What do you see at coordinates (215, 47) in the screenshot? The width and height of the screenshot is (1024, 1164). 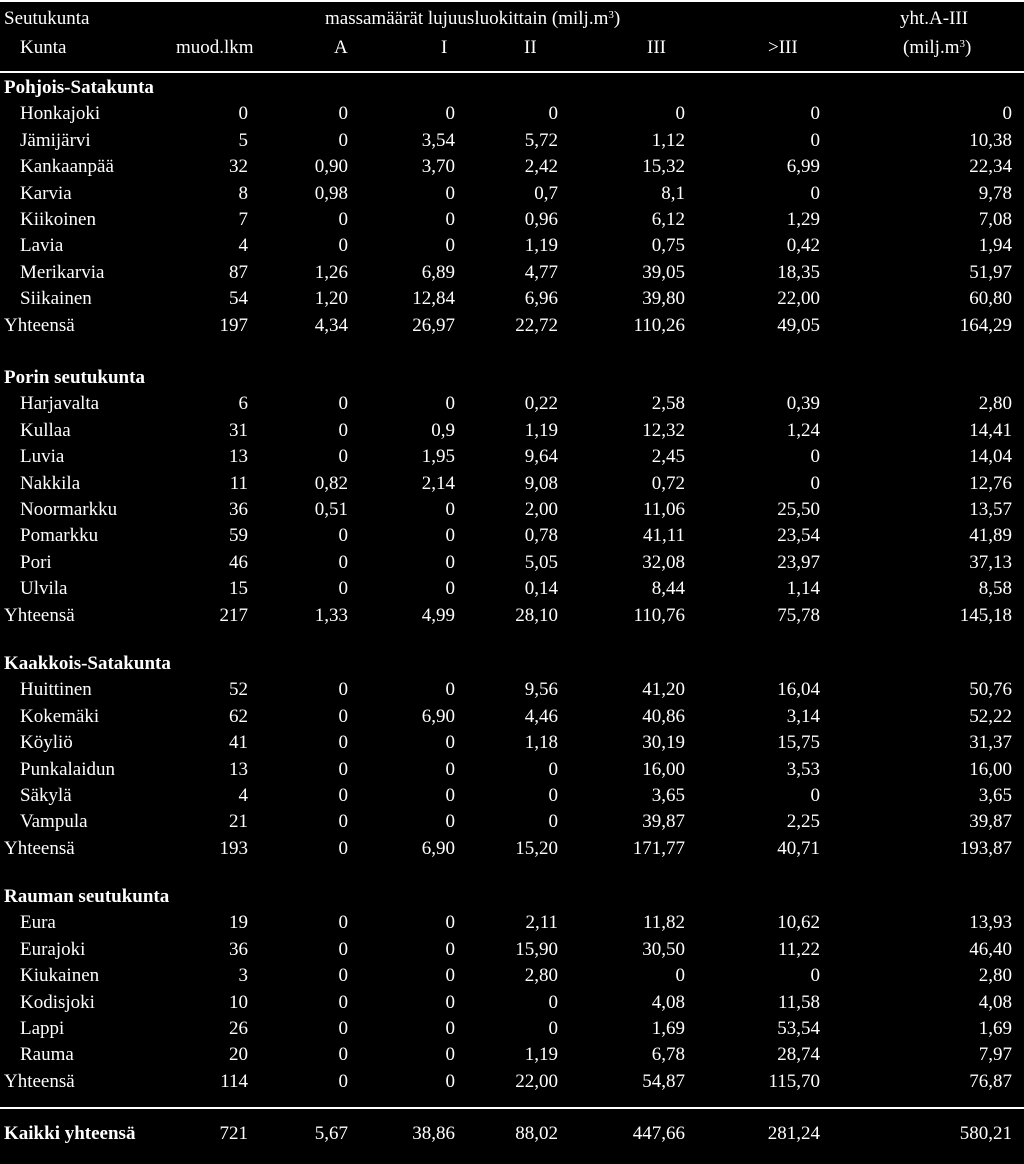 I see `header-col-muod: muod.lkm` at bounding box center [215, 47].